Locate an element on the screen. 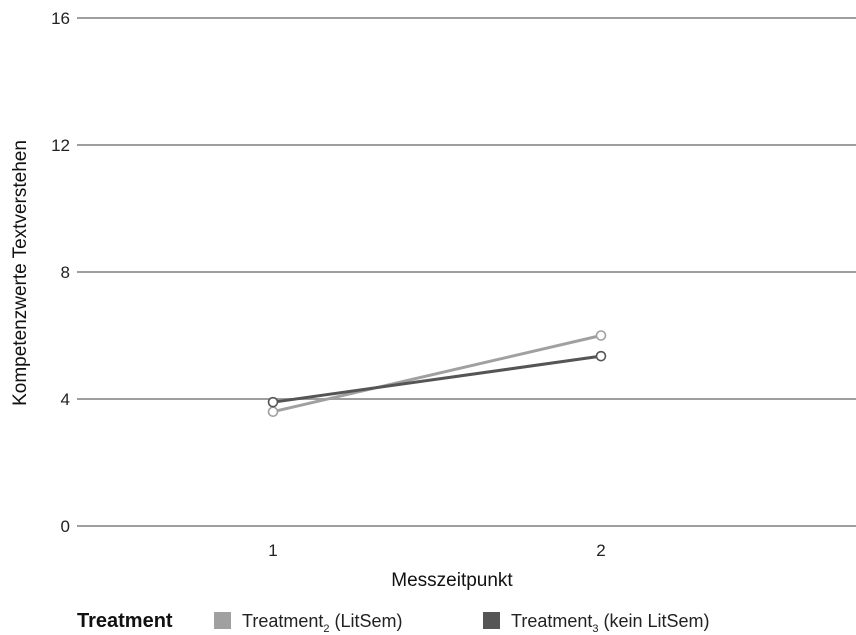 This screenshot has width=856, height=635. legend-item: Treatment3 (kein LitSem) is located at coordinates (596, 623).